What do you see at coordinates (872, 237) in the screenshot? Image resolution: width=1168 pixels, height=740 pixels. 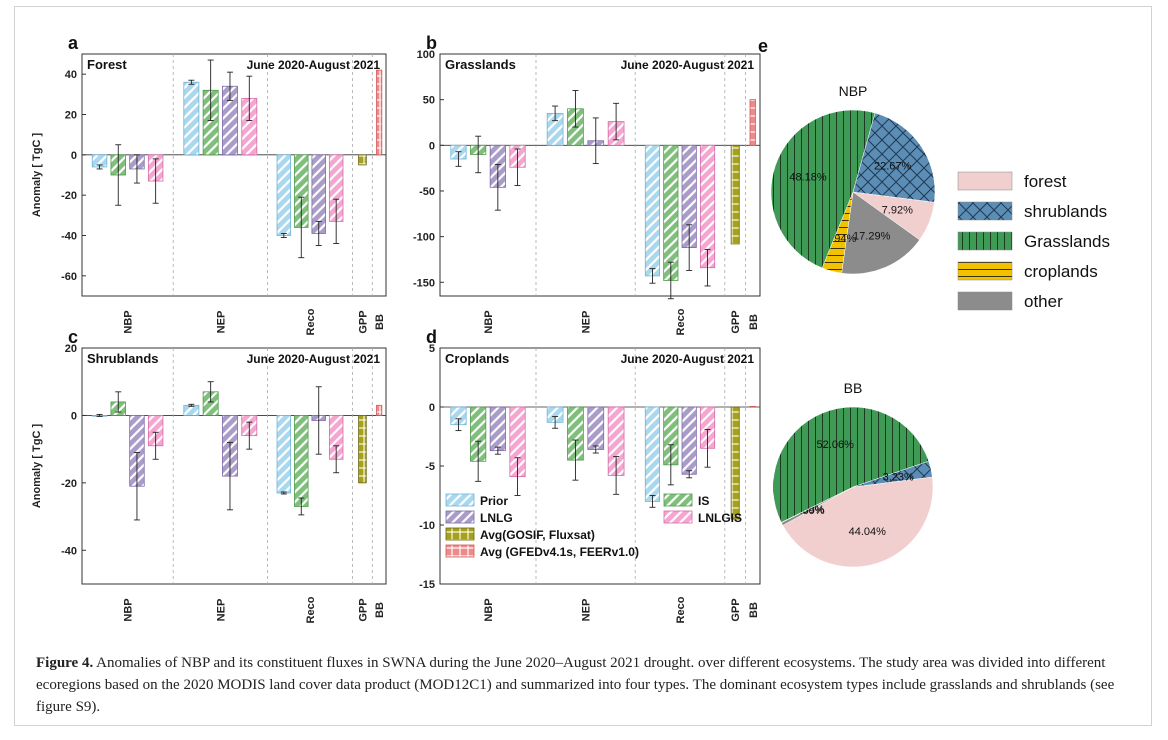 I see `pie-label: 17.29%` at bounding box center [872, 237].